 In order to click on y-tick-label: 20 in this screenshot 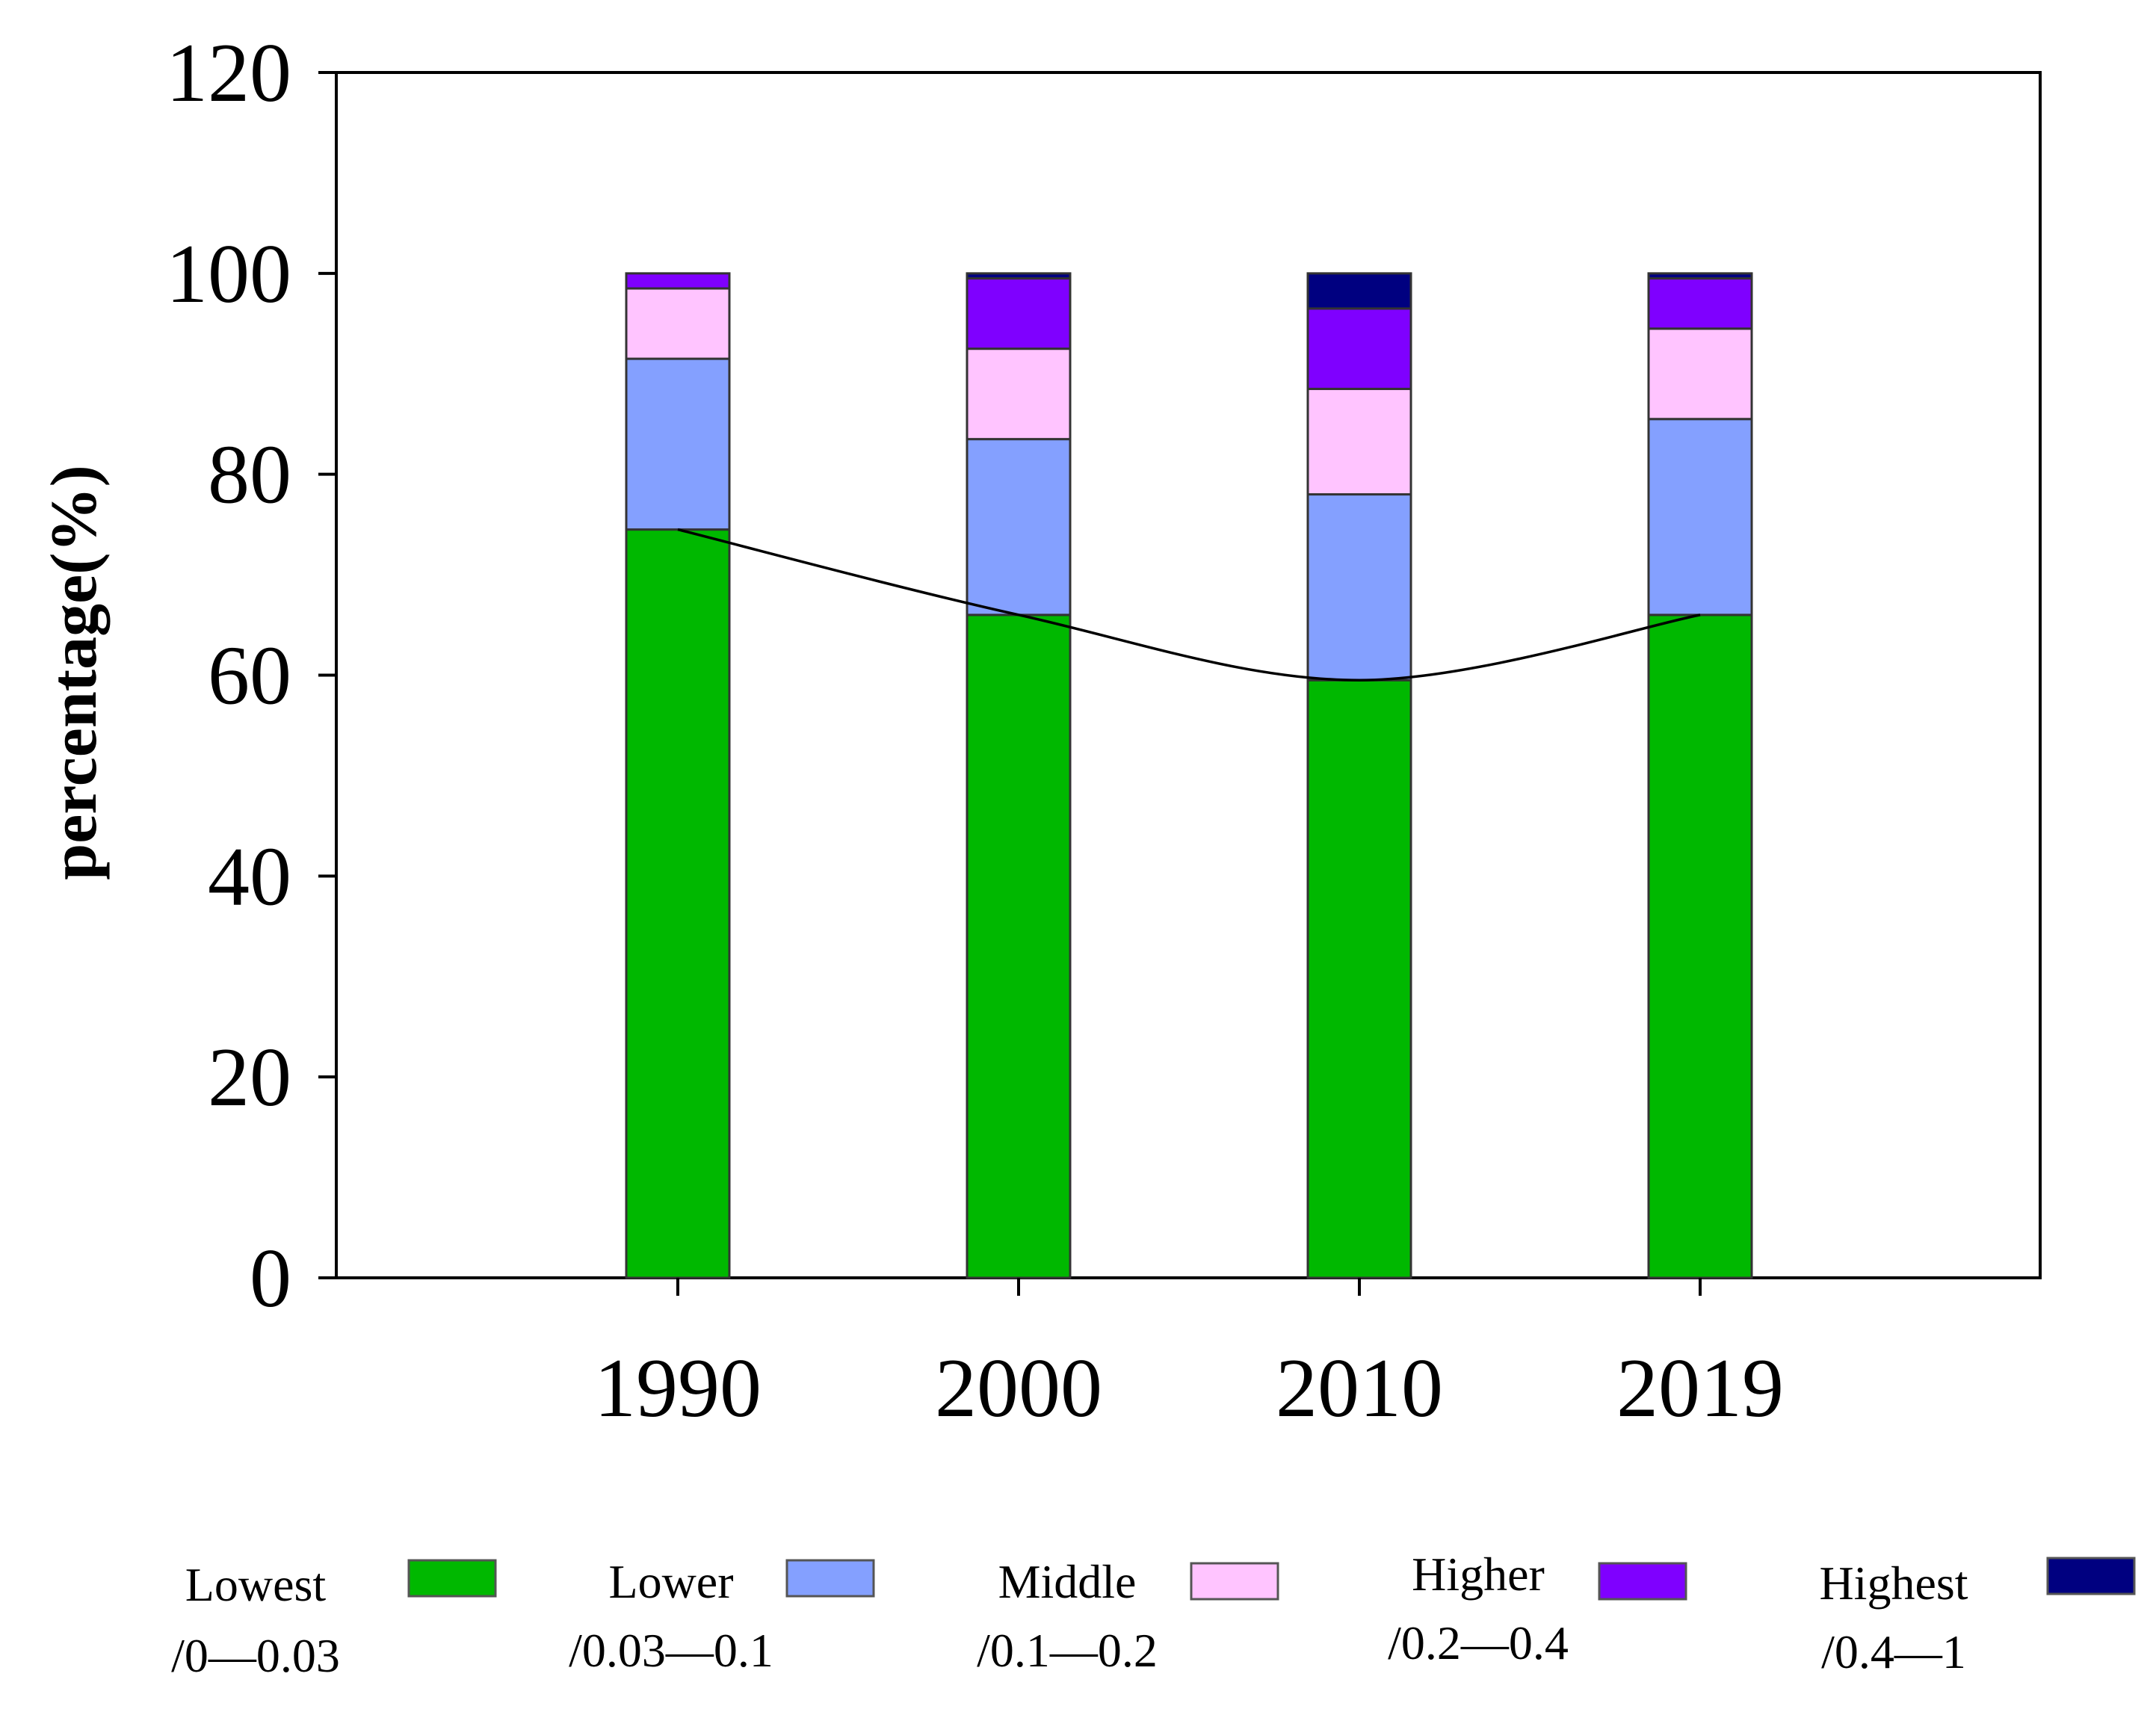, I will do `click(249, 1077)`.